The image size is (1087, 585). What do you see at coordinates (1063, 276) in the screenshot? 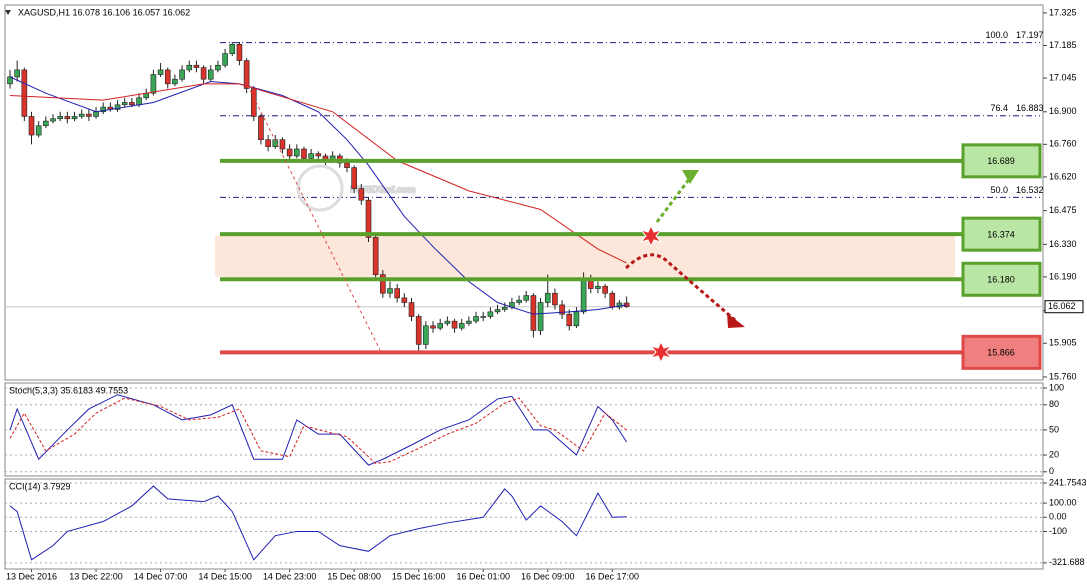
I see `y-tick-label: 16.190` at bounding box center [1063, 276].